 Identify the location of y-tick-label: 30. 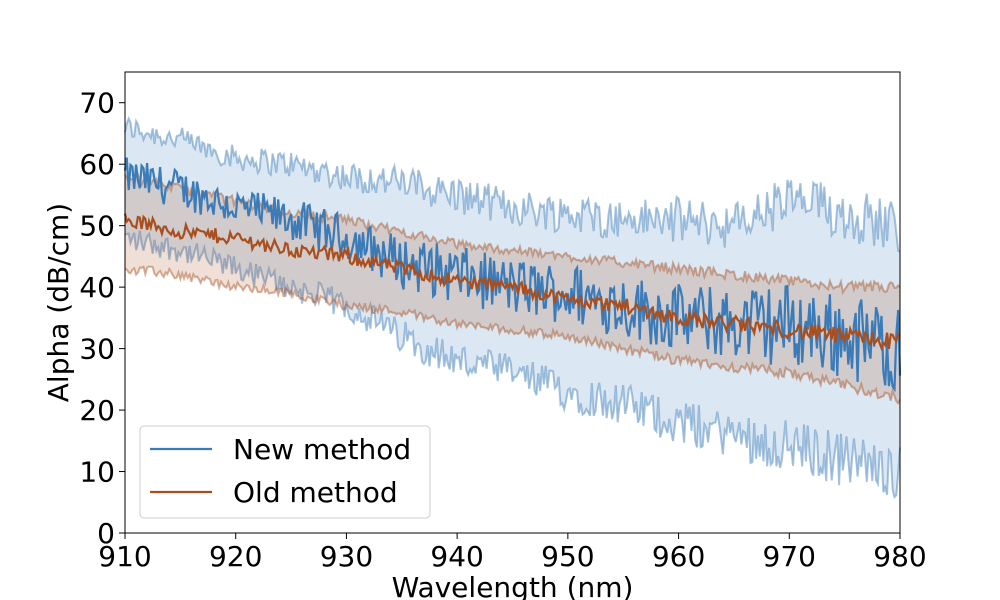
(97, 349).